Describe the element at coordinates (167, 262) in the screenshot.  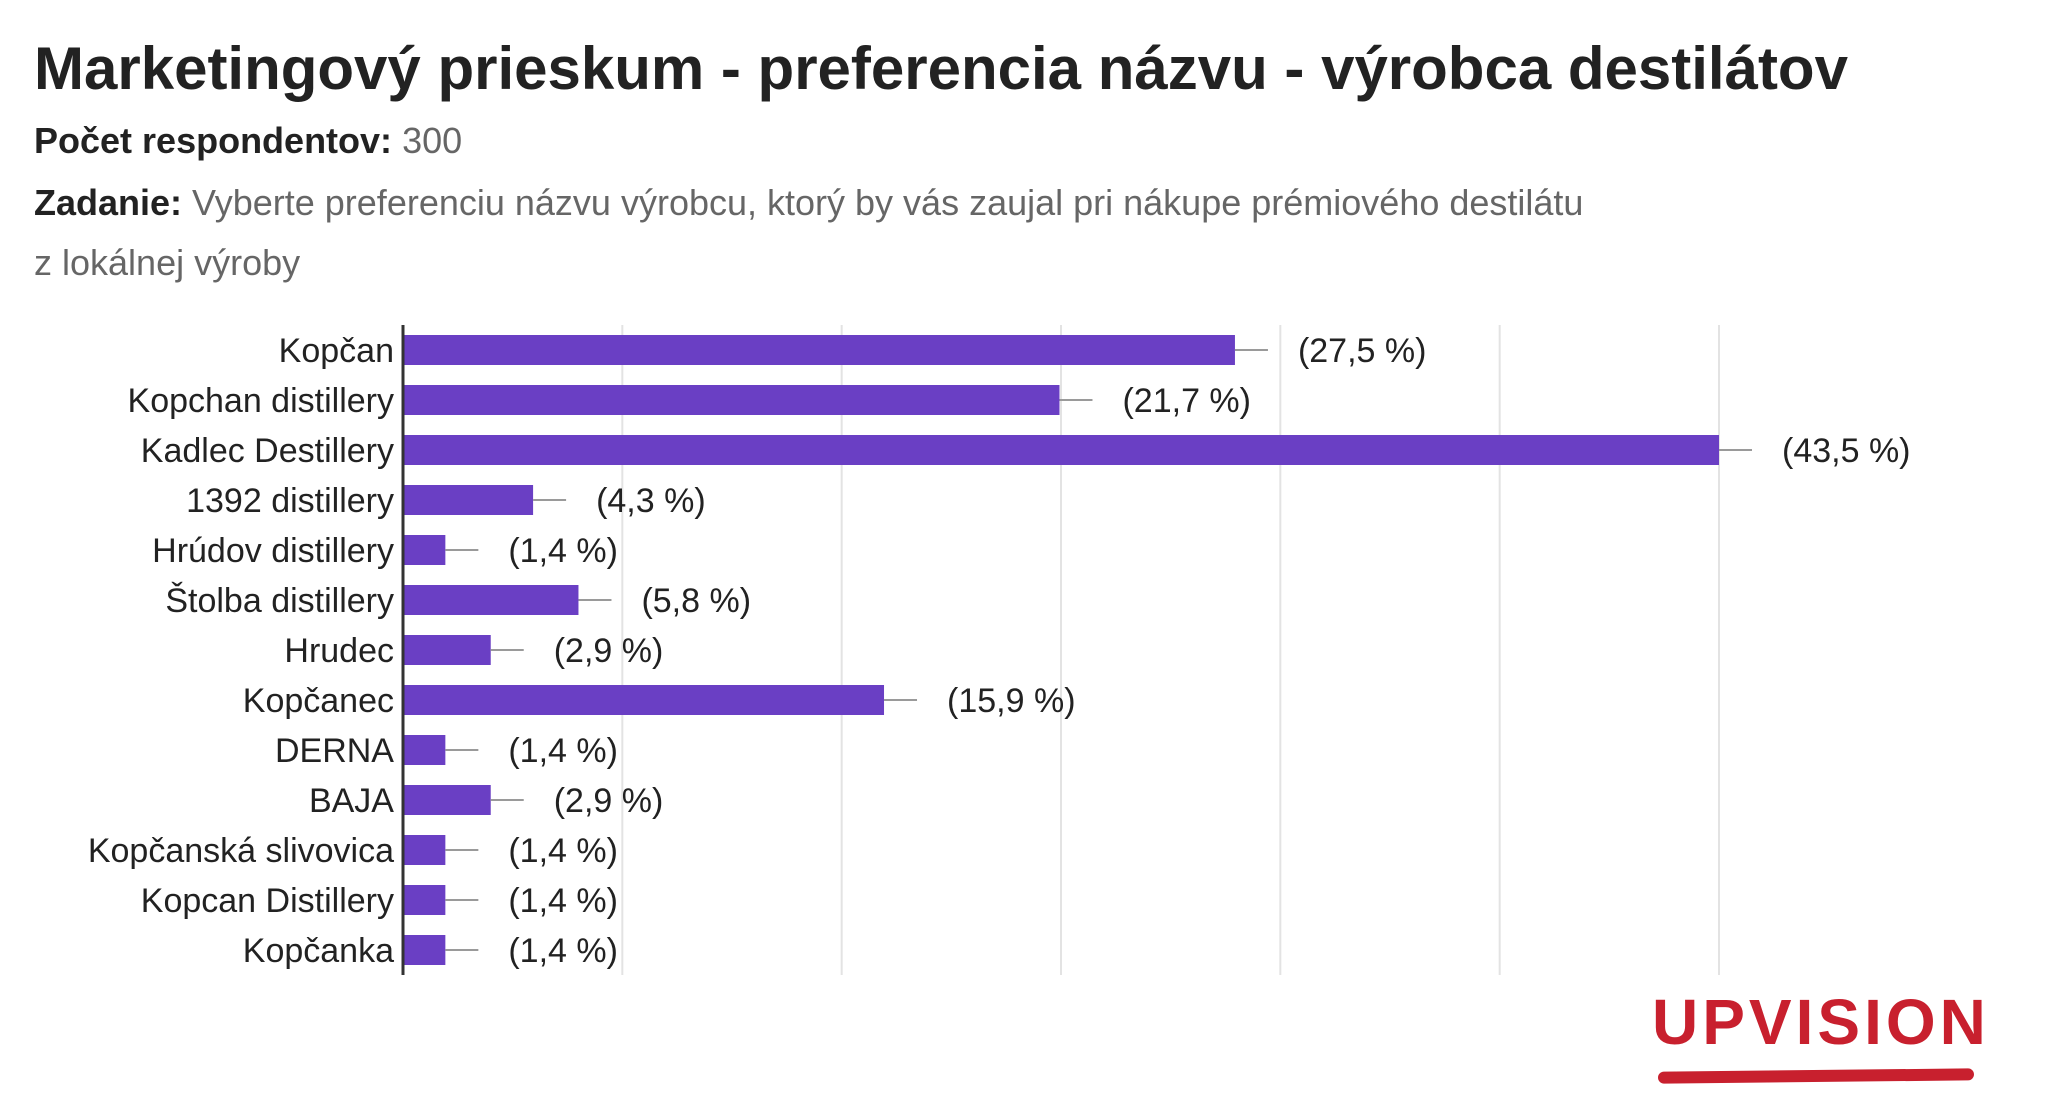
I see `task-text-line2: z lokálnej výroby` at that location.